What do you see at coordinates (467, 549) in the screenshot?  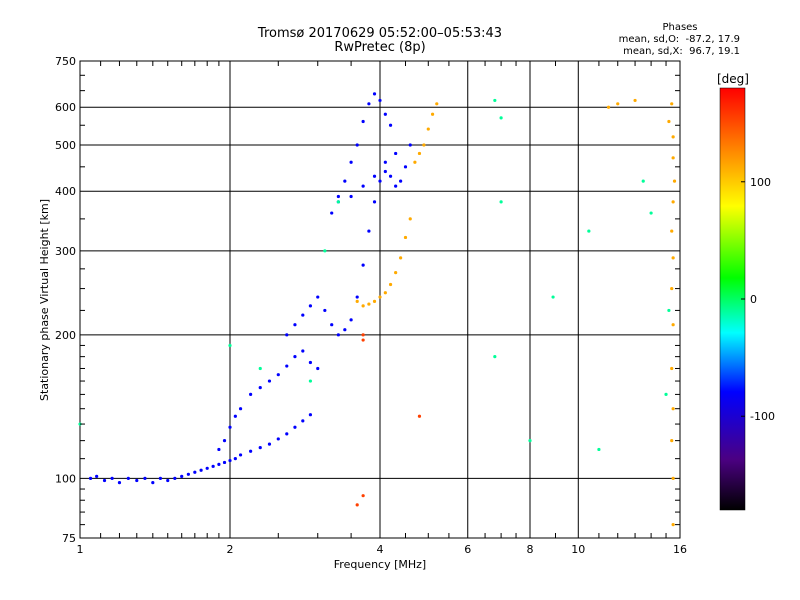 I see `x-tick-label: 6` at bounding box center [467, 549].